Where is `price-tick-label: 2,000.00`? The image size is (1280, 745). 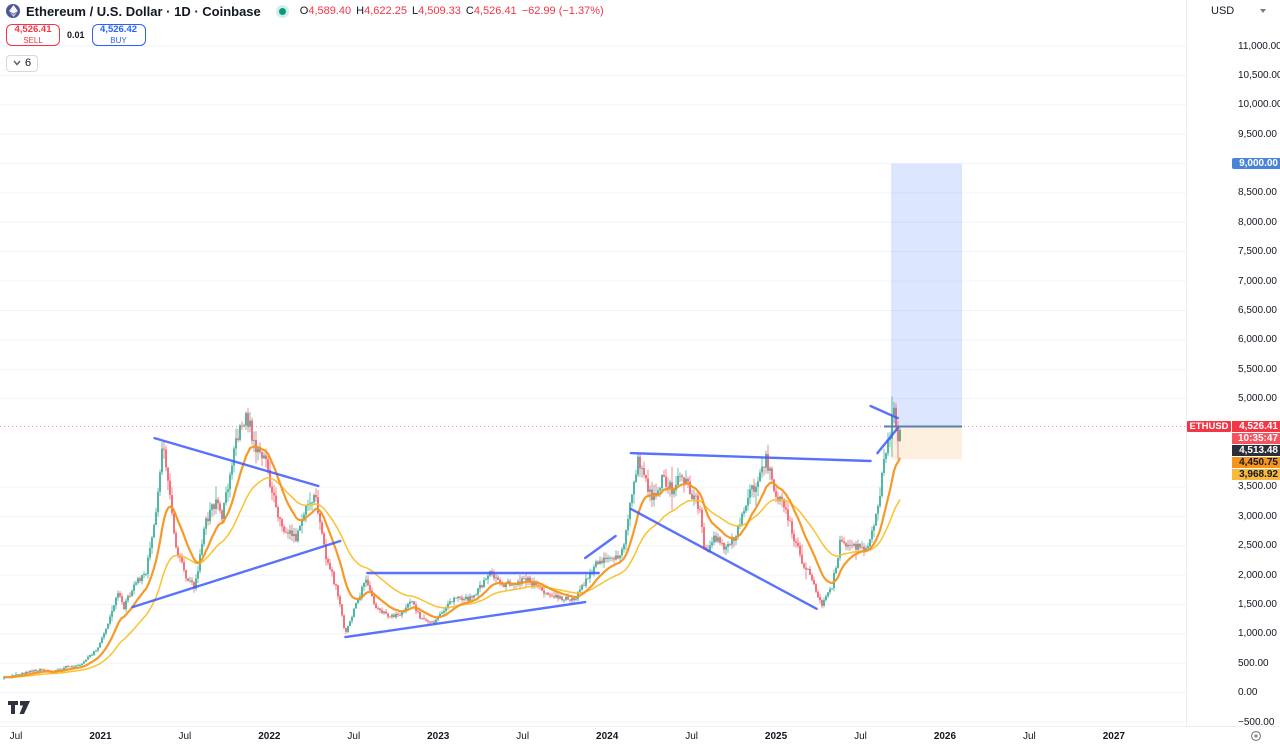 price-tick-label: 2,000.00 is located at coordinates (1257, 575).